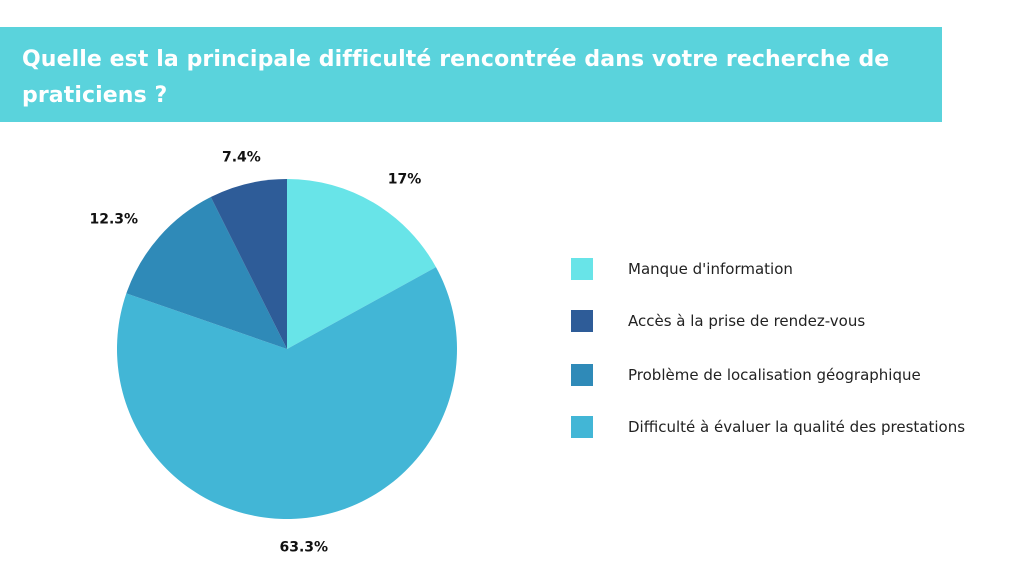 This screenshot has width=1024, height=576. I want to click on legend-label: Accès à la prise de rendez-vous, so click(747, 321).